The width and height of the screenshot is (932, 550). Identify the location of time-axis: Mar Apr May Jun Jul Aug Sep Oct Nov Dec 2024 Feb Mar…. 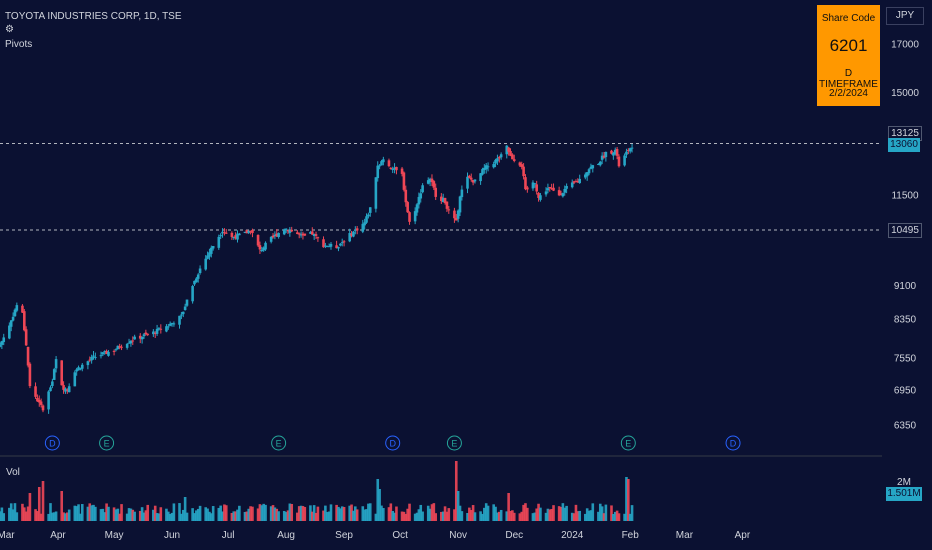
(375, 535).